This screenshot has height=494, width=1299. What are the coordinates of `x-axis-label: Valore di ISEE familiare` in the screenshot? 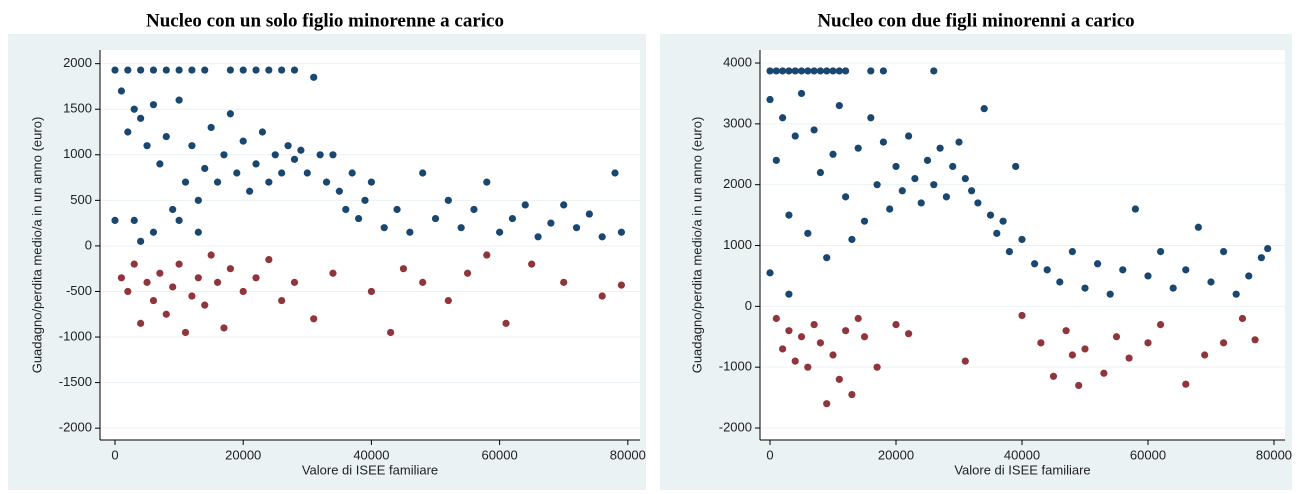 It's located at (370, 469).